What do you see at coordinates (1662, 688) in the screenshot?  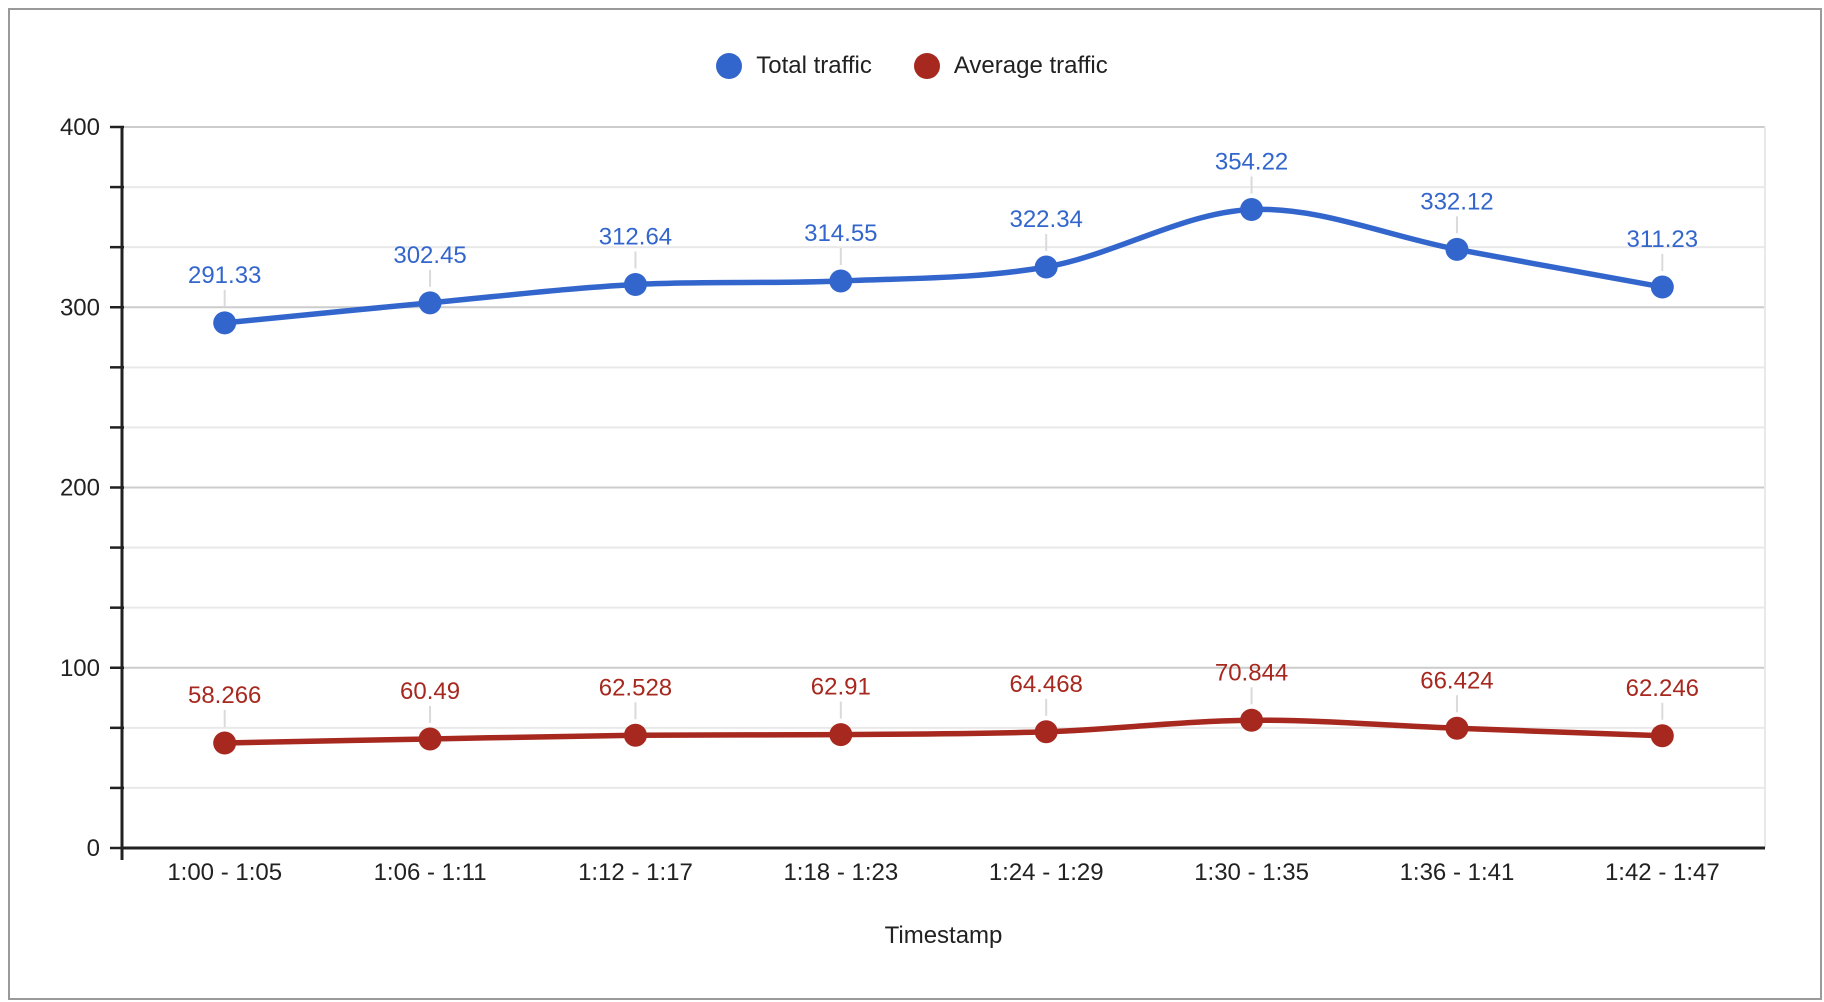 I see `data-label-average-traffic-7: 62.246` at bounding box center [1662, 688].